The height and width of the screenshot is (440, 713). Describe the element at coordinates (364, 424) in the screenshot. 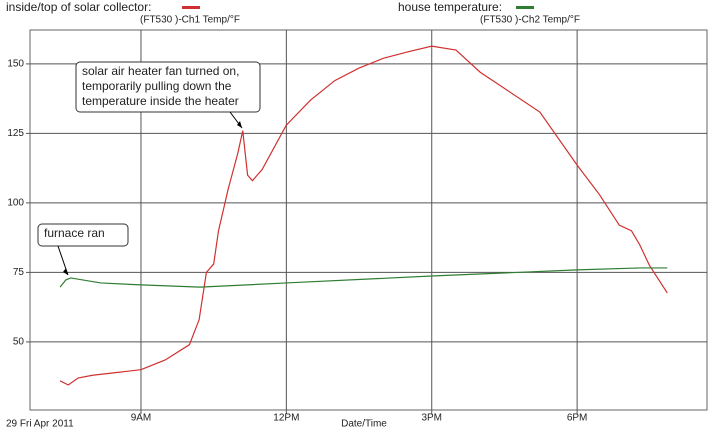

I see `x-axis-label: Date/Time` at that location.